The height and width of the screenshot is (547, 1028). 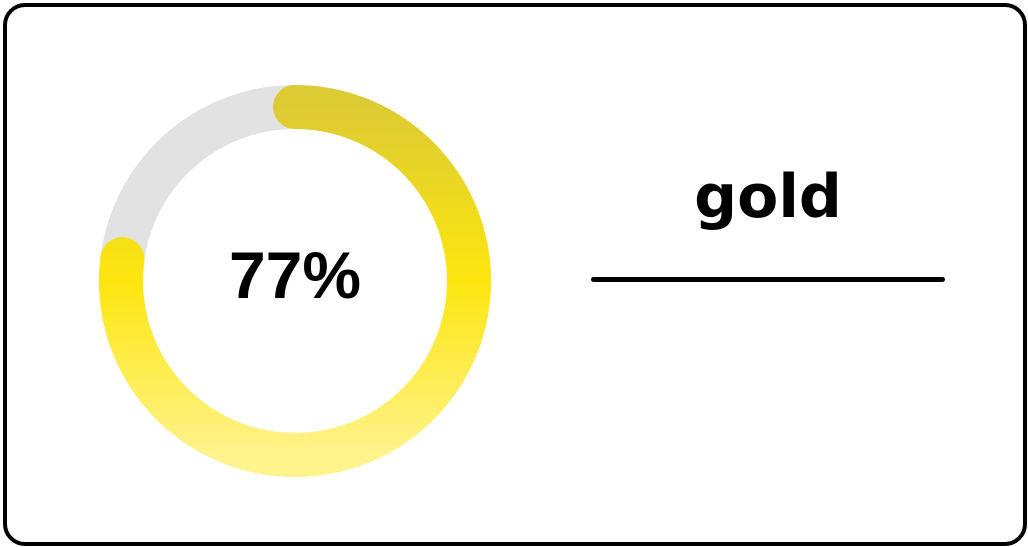 What do you see at coordinates (295, 275) in the screenshot?
I see `percent-label: 77%` at bounding box center [295, 275].